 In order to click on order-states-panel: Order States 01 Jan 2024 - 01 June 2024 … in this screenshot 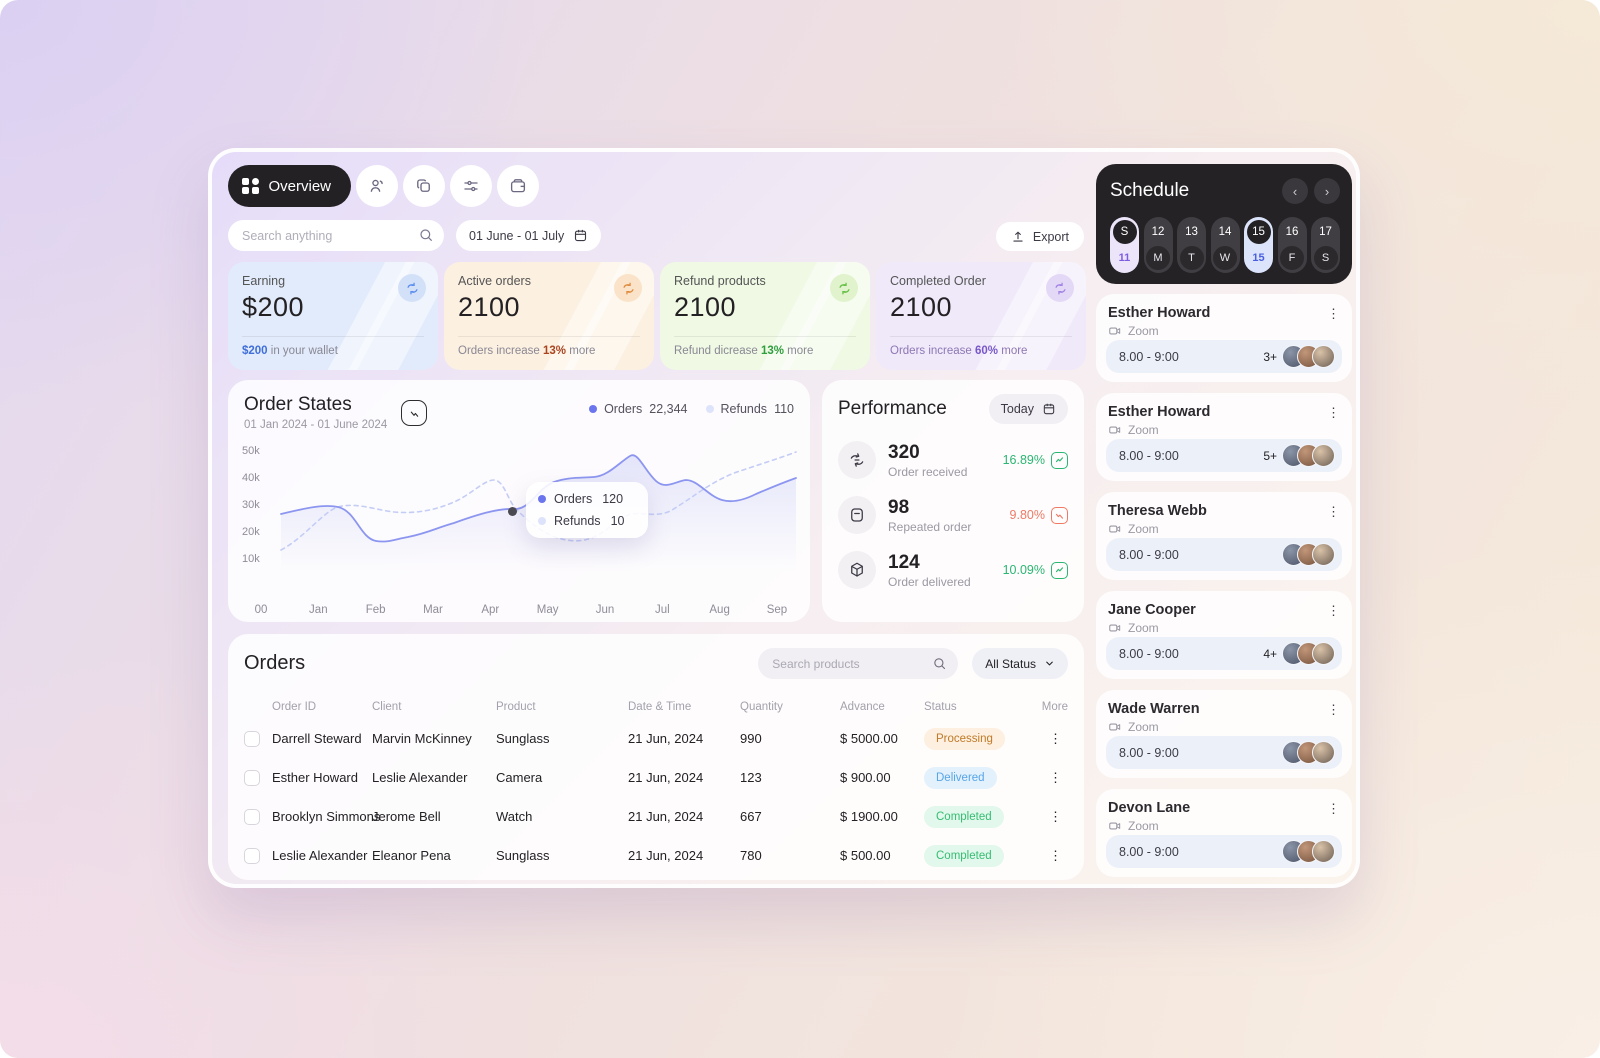, I will do `click(519, 501)`.